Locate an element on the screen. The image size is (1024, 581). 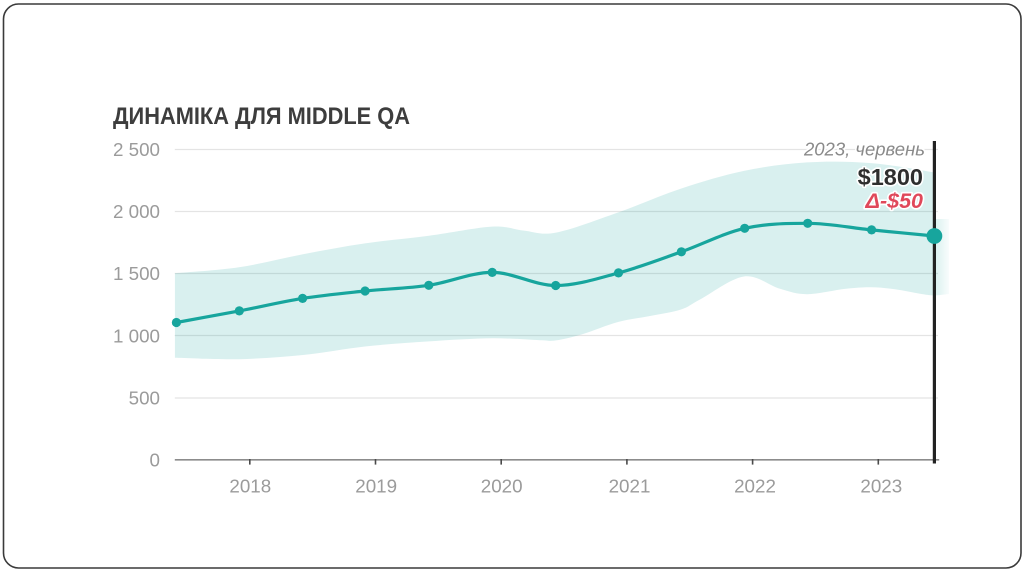
svg-text: 2020 is located at coordinates (502, 485).